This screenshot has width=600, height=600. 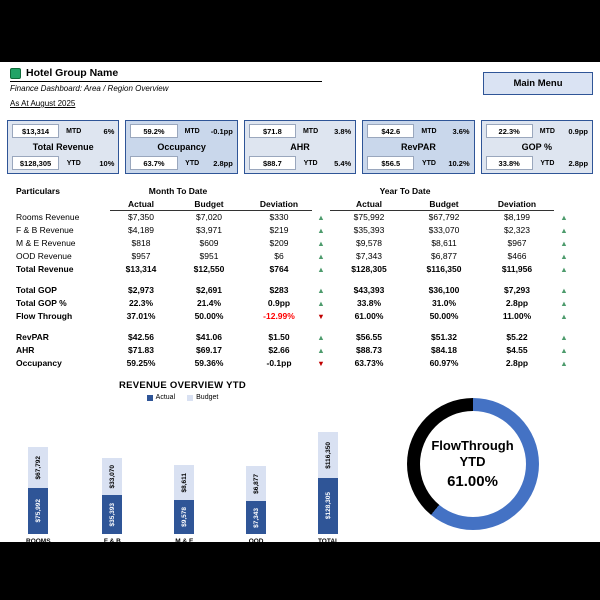 I want to click on budget-bar-label: $116,350, so click(x=328, y=455).